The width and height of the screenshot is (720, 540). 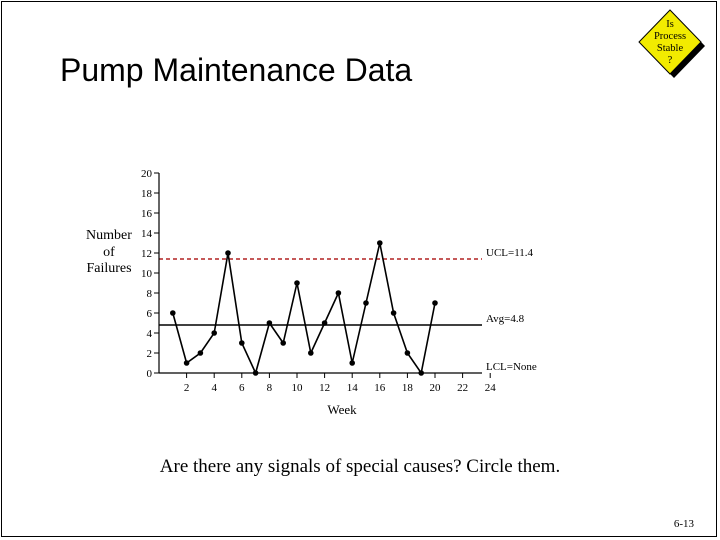 I want to click on y-tick-label: 14, so click(x=147, y=234).